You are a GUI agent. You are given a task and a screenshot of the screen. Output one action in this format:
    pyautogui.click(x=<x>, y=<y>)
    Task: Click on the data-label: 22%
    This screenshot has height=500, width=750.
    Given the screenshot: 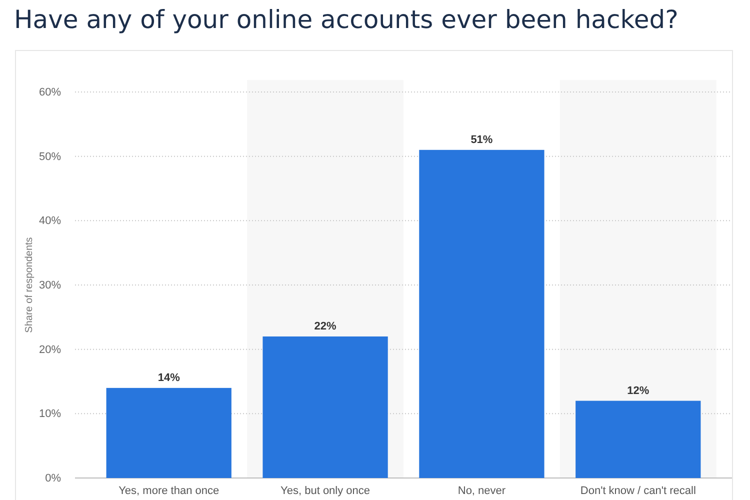 What is the action you would take?
    pyautogui.click(x=325, y=326)
    